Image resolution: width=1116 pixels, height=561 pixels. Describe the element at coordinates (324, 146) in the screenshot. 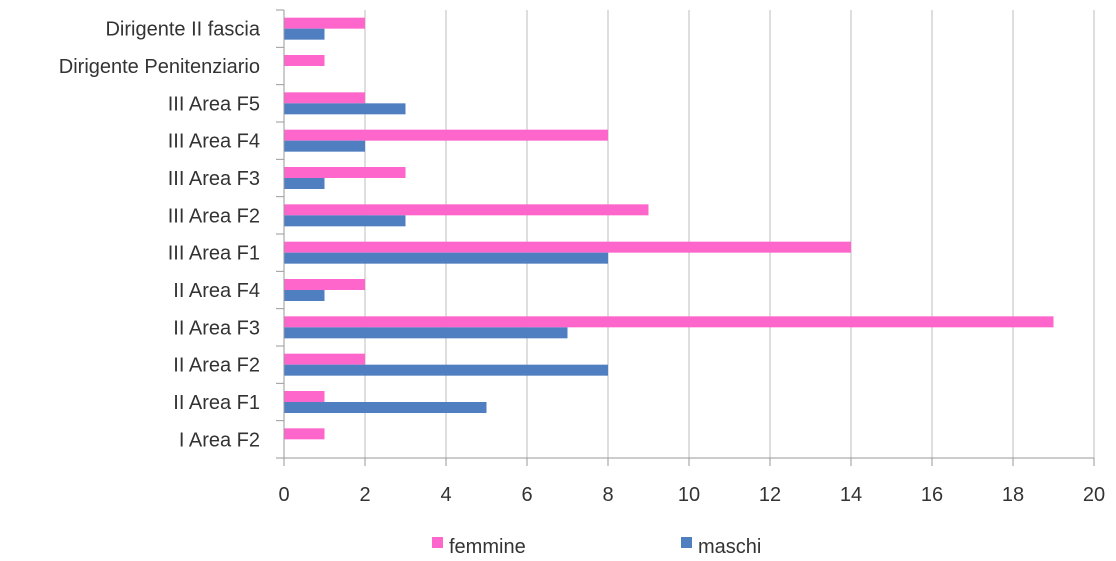

I see `bar-maschi-iii-area-f4` at that location.